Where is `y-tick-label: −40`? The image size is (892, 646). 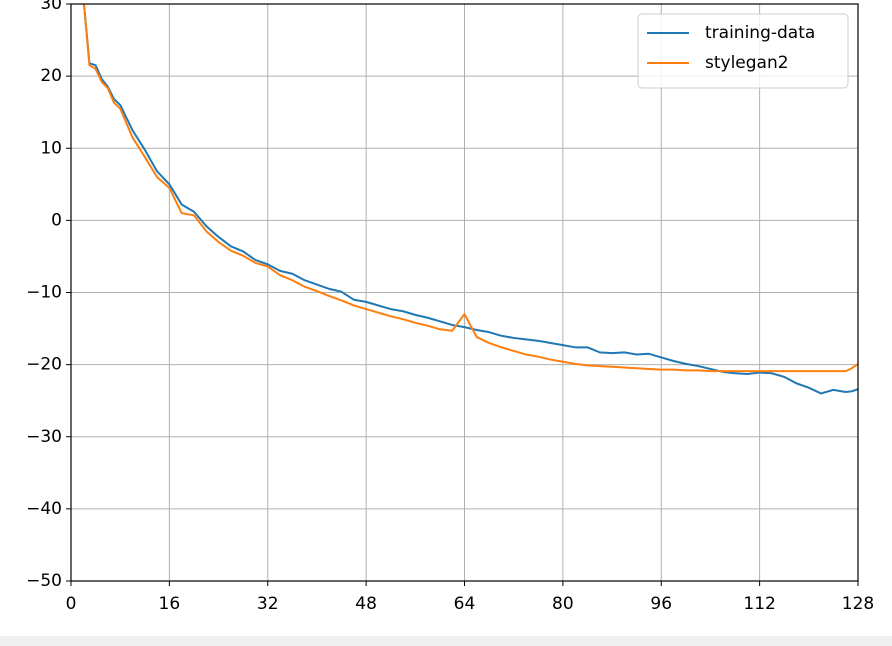
y-tick-label: −40 is located at coordinates (44, 509).